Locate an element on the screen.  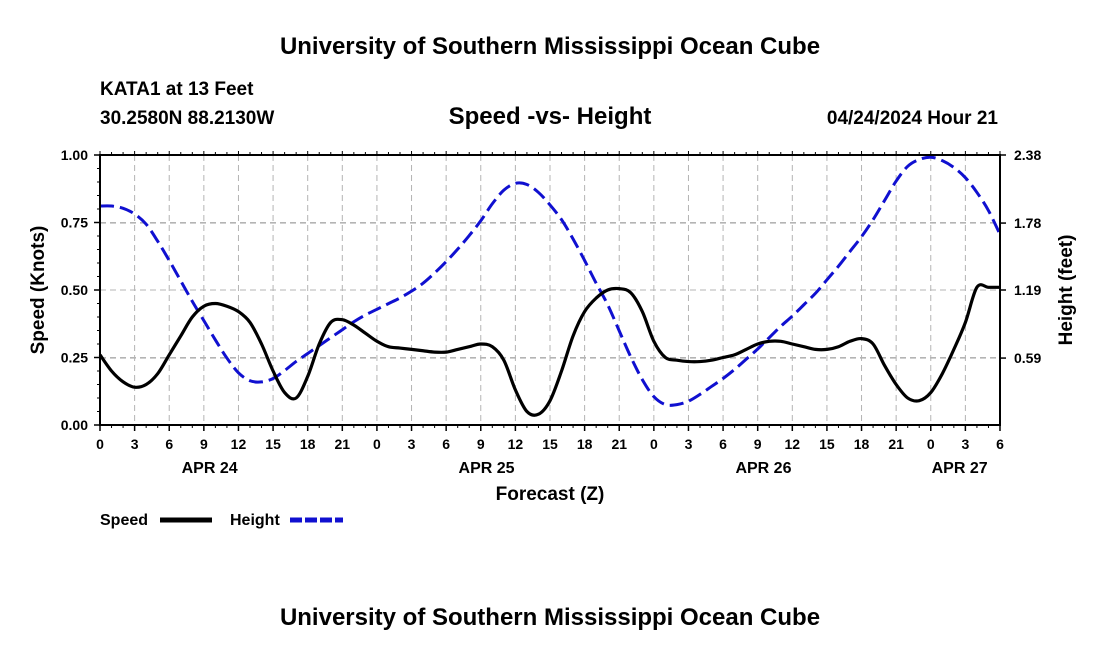
y2-tick-label: 0.59 is located at coordinates (1027, 358).